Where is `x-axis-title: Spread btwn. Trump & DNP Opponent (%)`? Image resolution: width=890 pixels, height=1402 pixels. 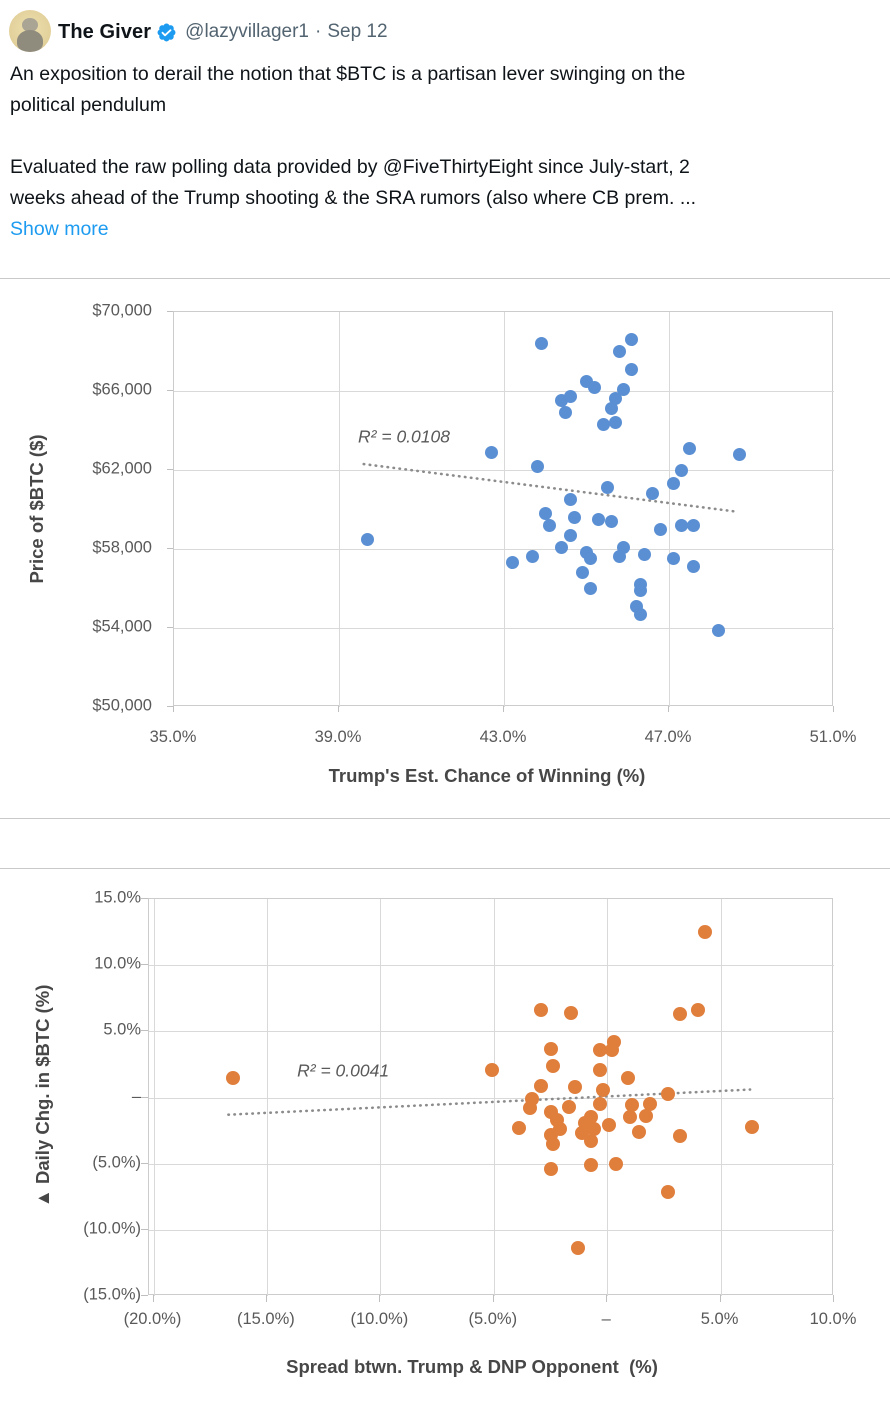
x-axis-title: Spread btwn. Trump & DNP Opponent (%) is located at coordinates (472, 1366).